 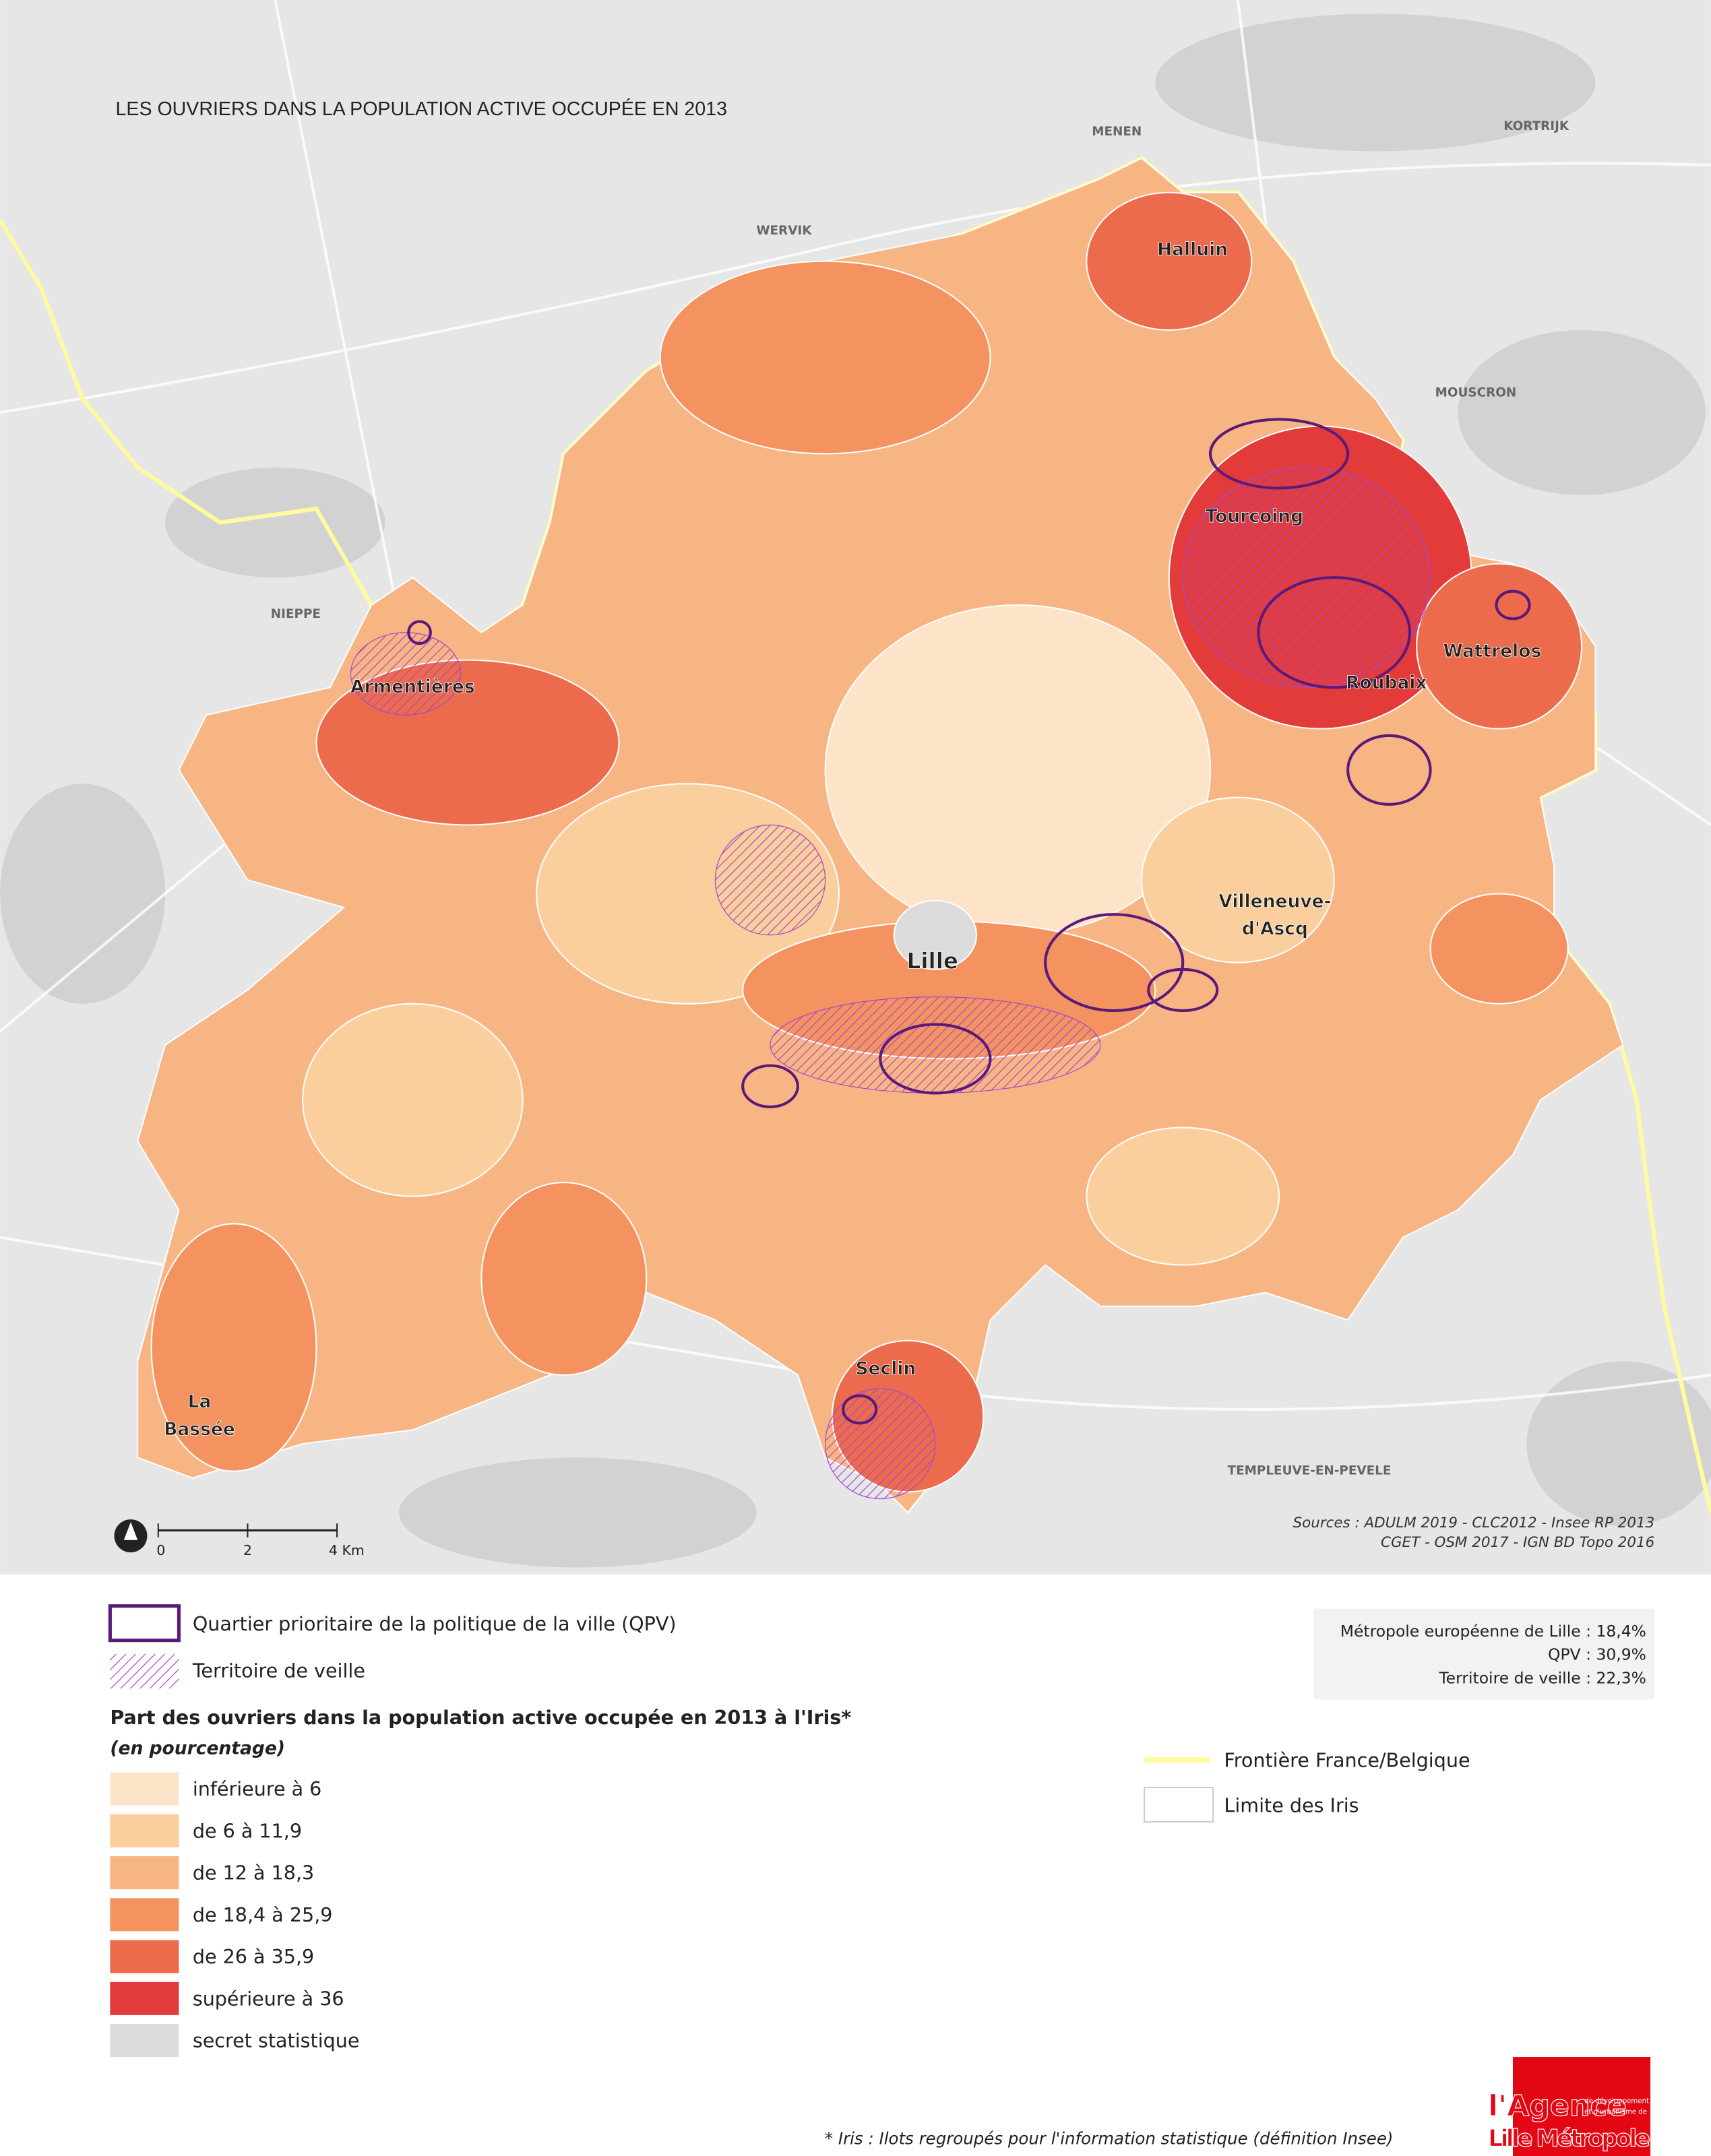 I want to click on city-label: Seclin, so click(x=885, y=1368).